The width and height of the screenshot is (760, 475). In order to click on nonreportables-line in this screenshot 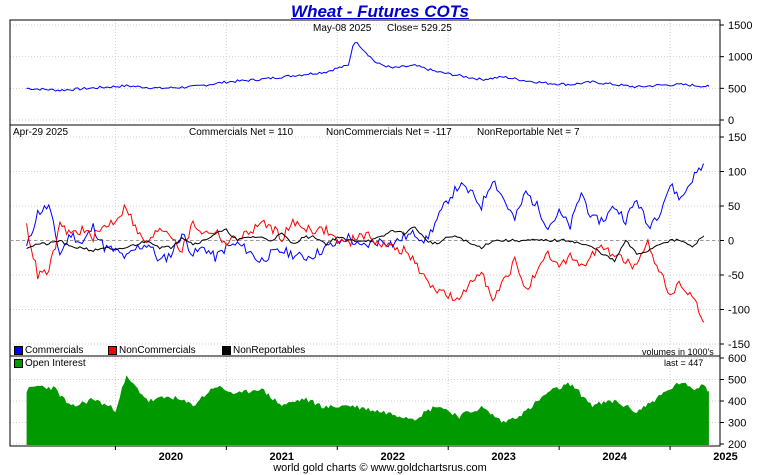, I will do `click(365, 244)`.